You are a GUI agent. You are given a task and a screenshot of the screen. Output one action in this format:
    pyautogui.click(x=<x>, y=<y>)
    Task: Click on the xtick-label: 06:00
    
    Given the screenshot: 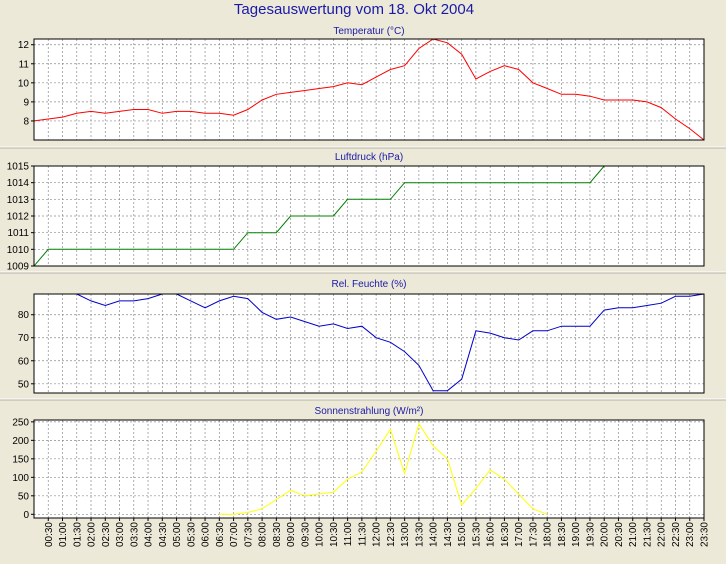 What is the action you would take?
    pyautogui.click(x=206, y=534)
    